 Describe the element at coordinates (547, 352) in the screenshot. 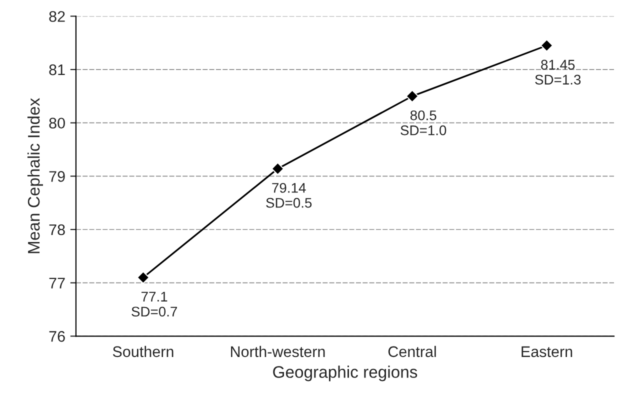

I see `x-tick-label: Eastern` at that location.